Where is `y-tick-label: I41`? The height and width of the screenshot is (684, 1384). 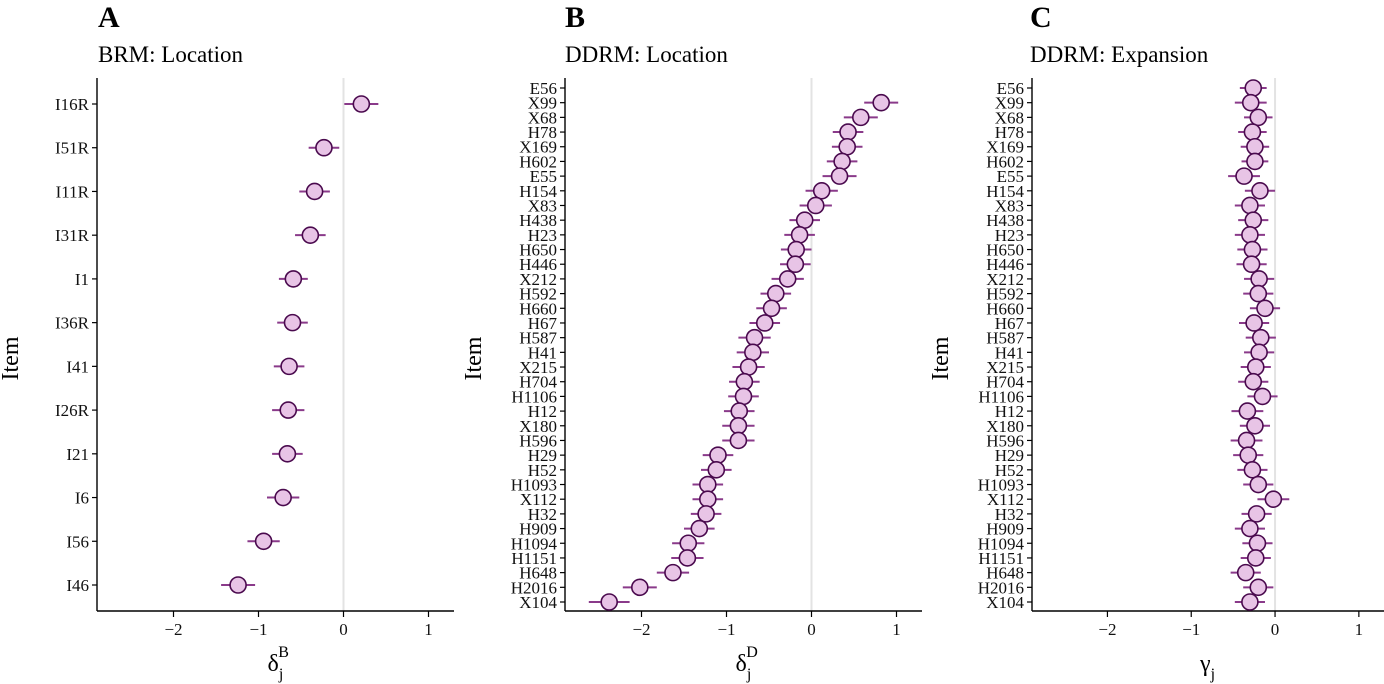 y-tick-label: I41 is located at coordinates (77, 366).